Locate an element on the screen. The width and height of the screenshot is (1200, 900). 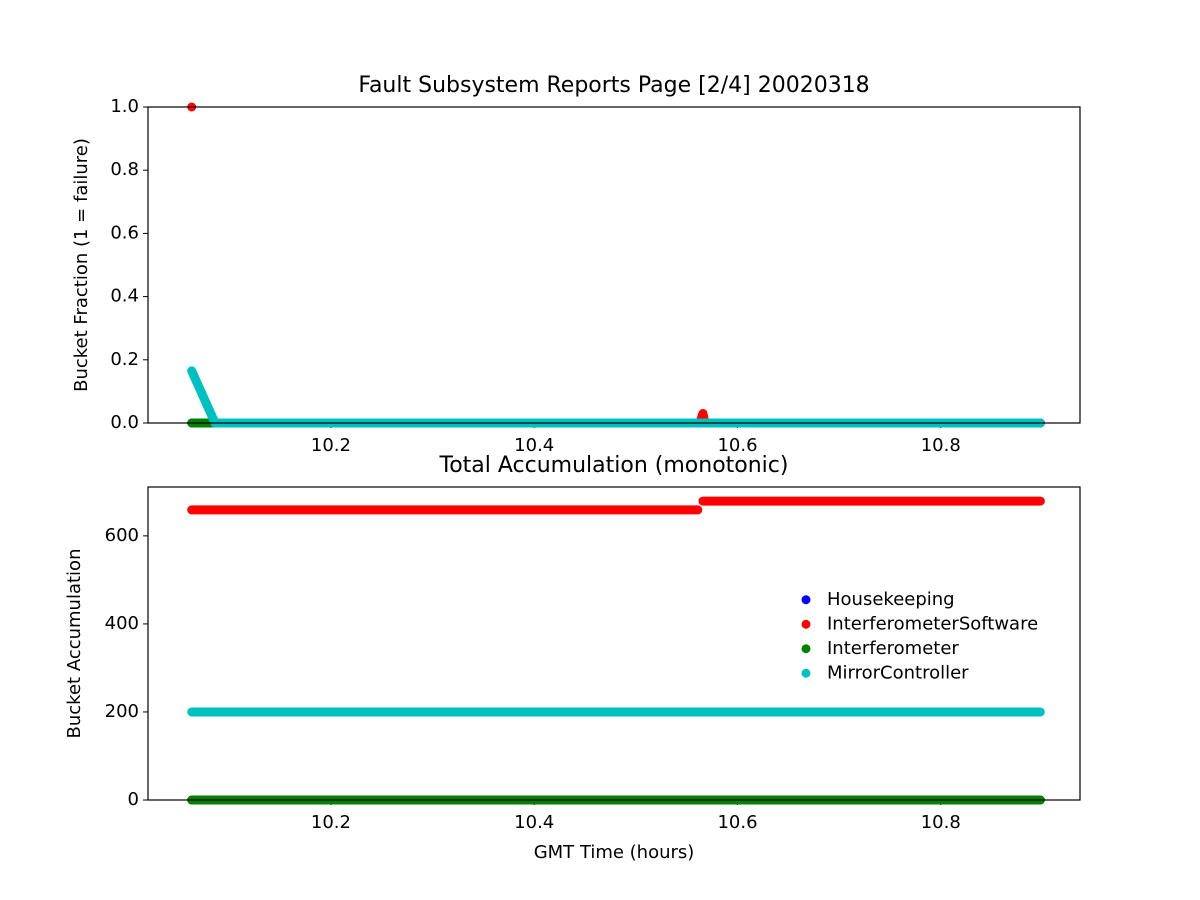
chart-title: Total Accumulation (monotonic) is located at coordinates (614, 465).